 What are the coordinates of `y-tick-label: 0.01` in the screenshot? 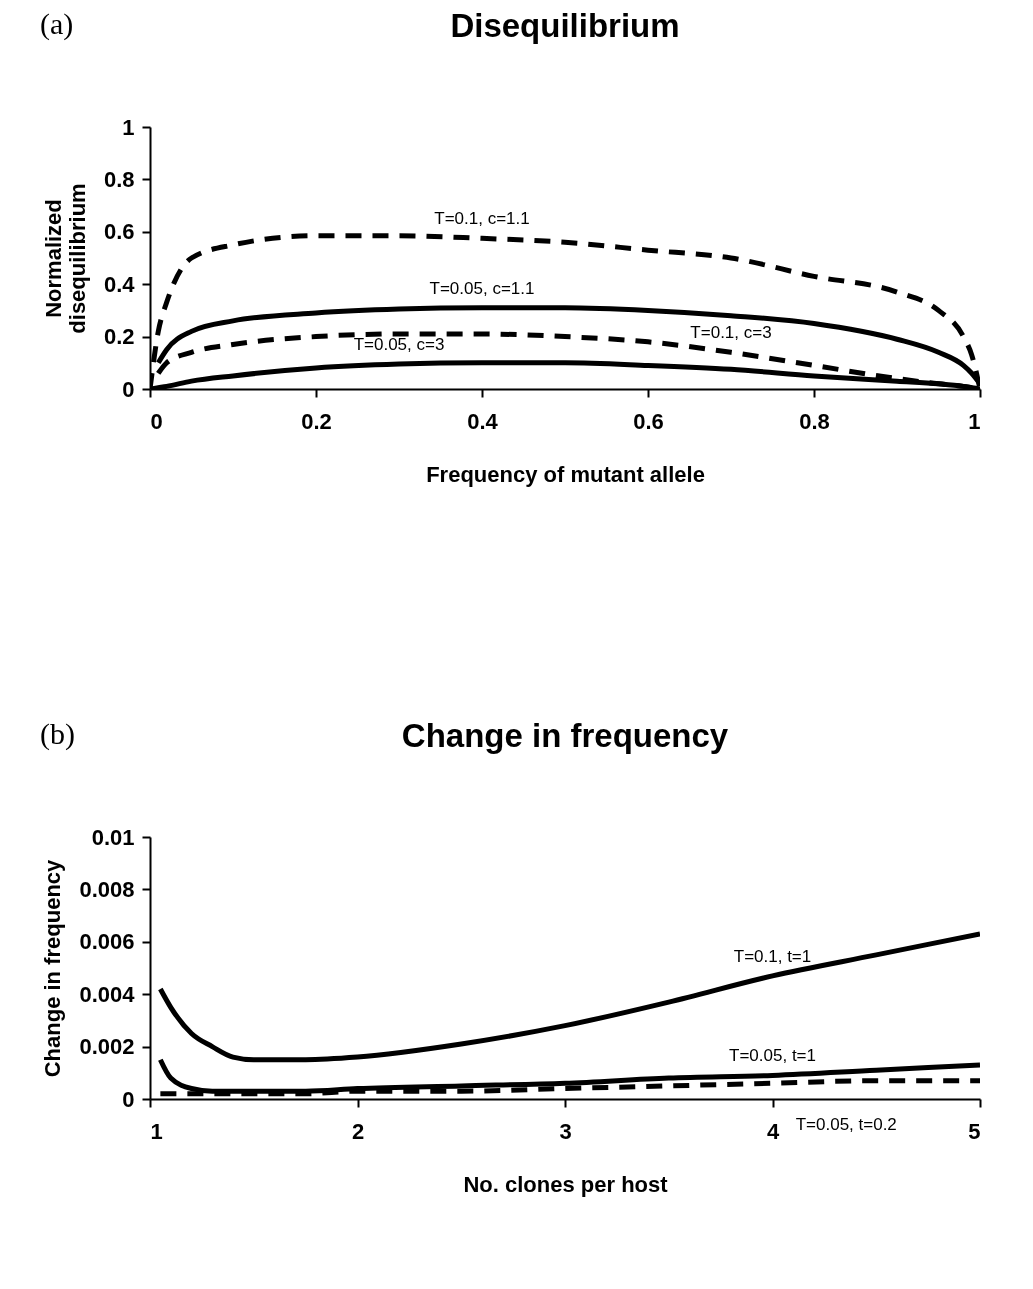 It's located at (113, 837).